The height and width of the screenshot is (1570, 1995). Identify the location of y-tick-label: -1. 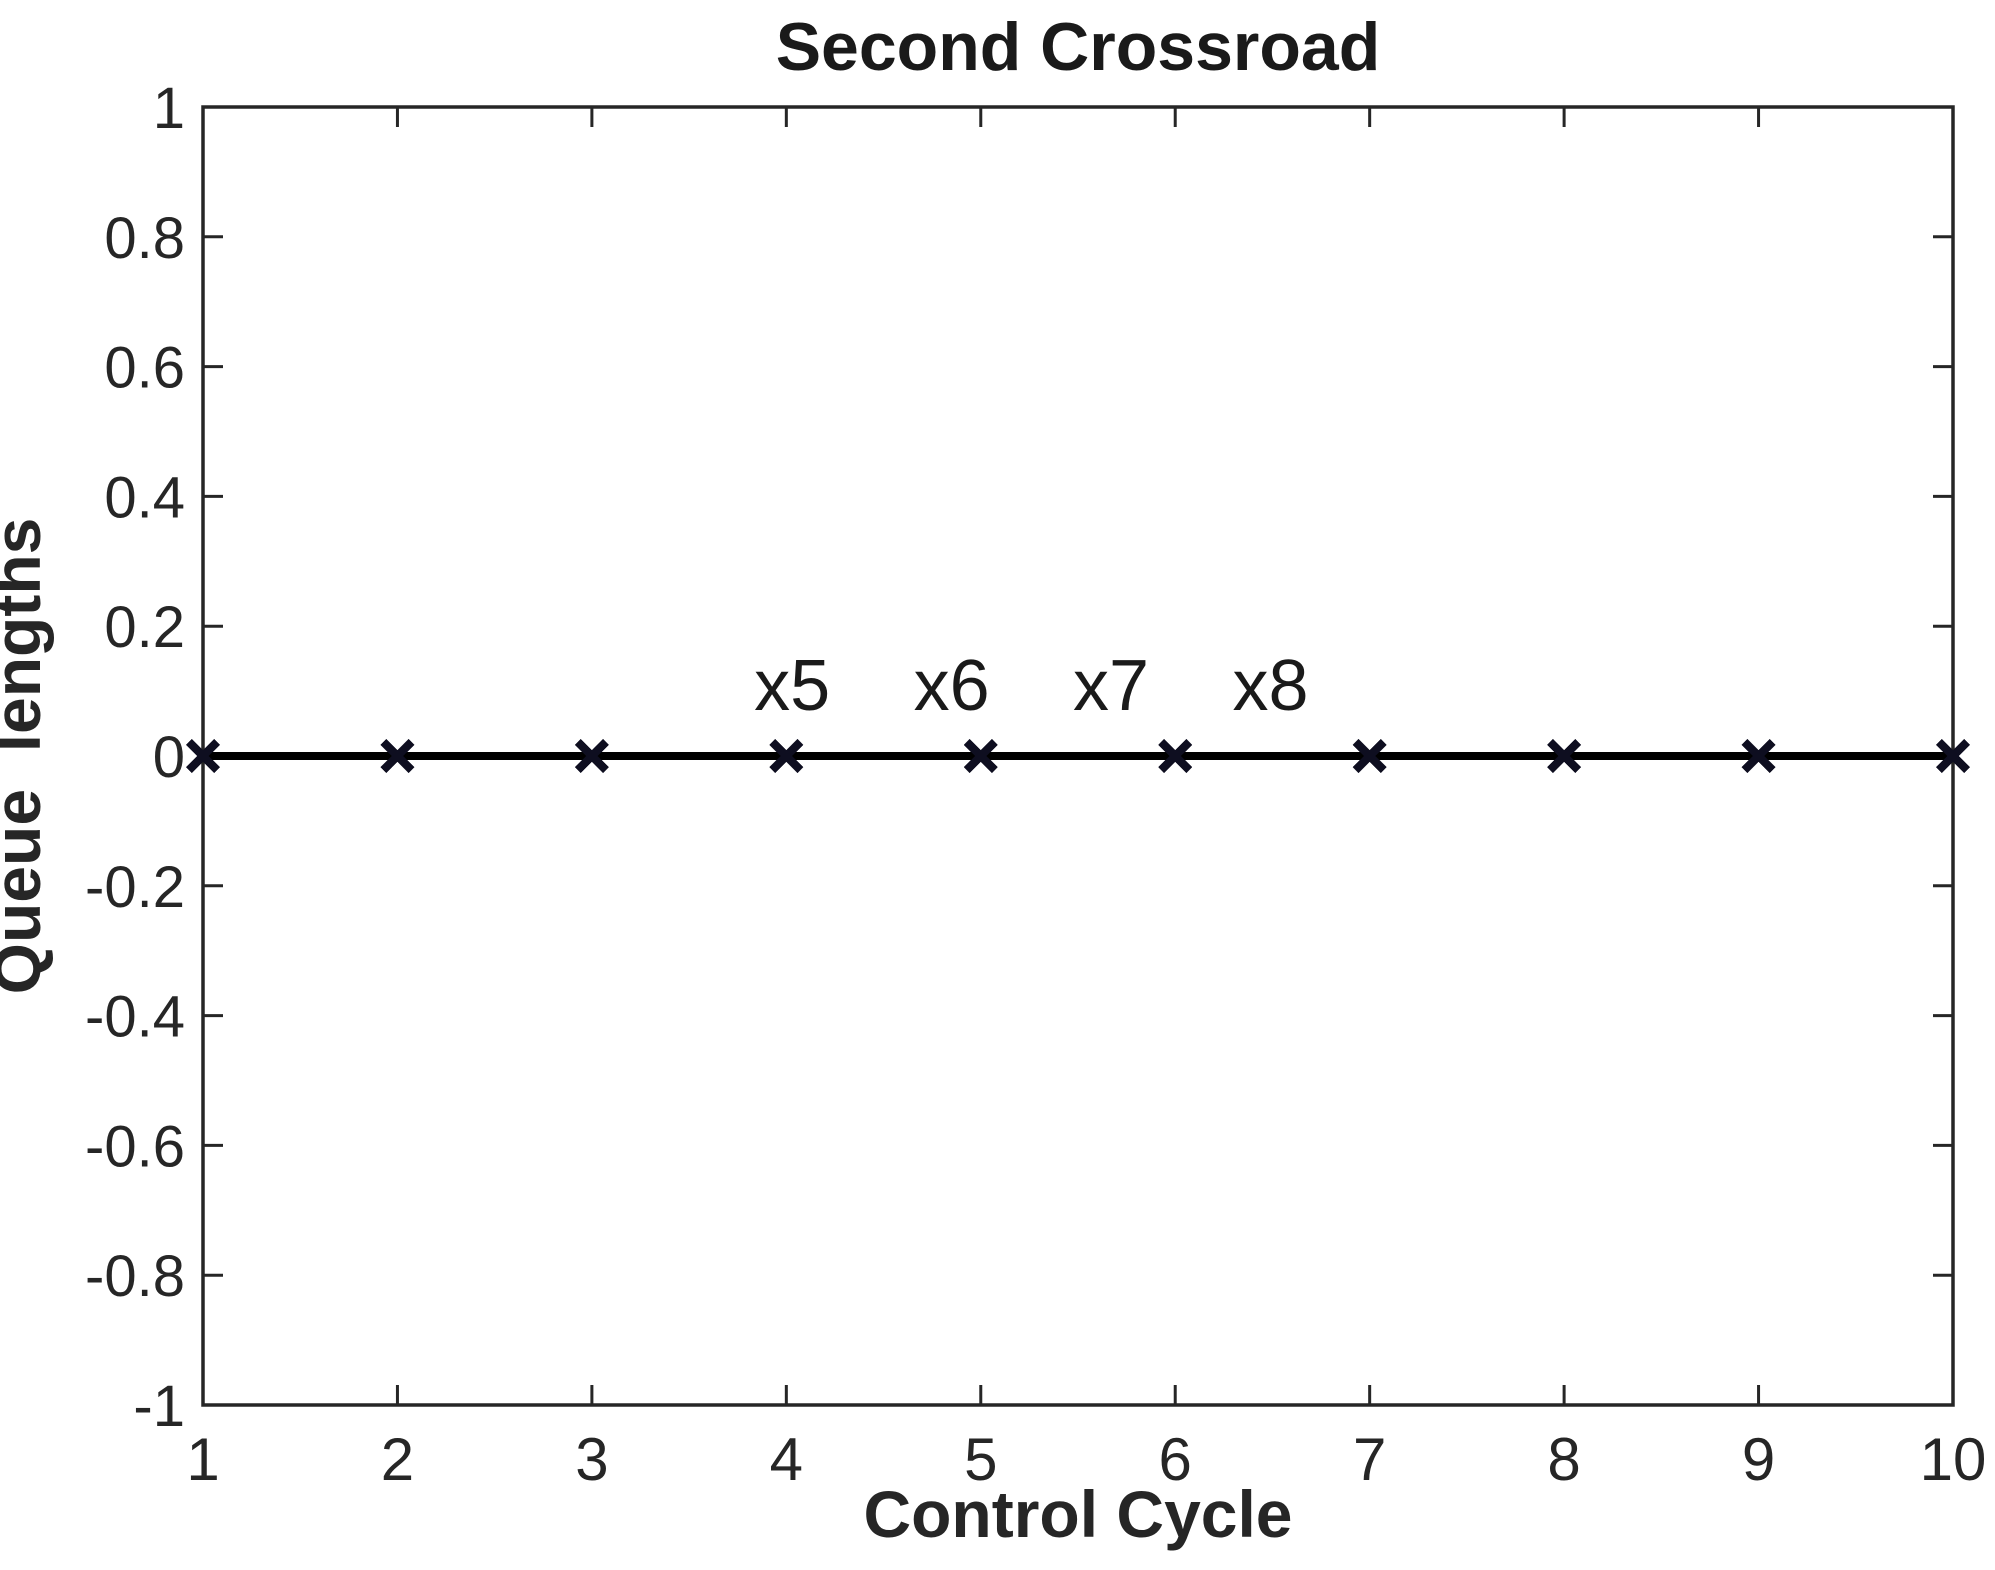
(159, 1406).